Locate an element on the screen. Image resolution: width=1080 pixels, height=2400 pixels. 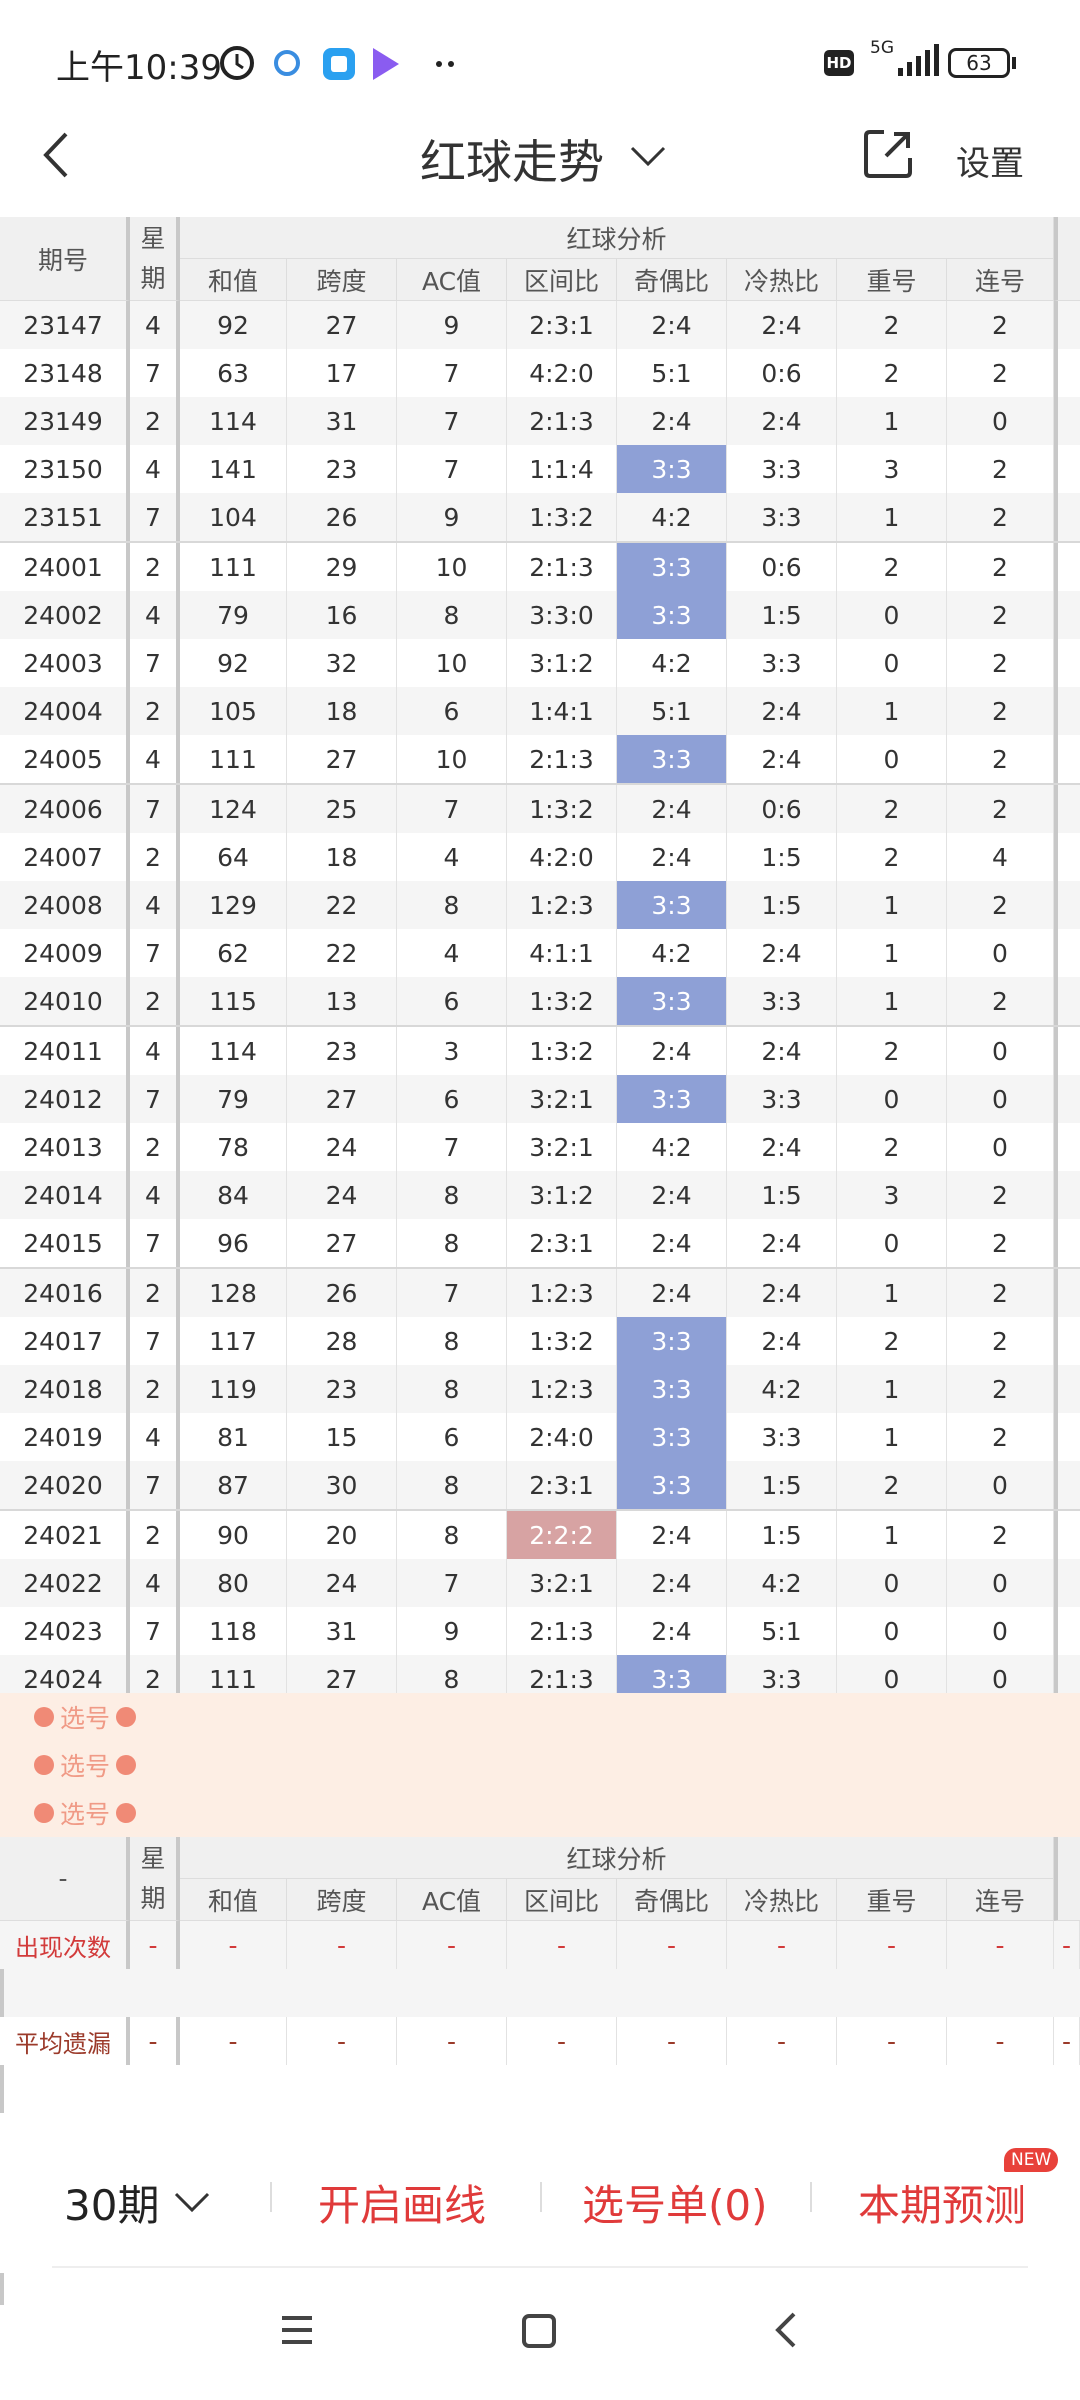
table-cell: 8 is located at coordinates (452, 1243).